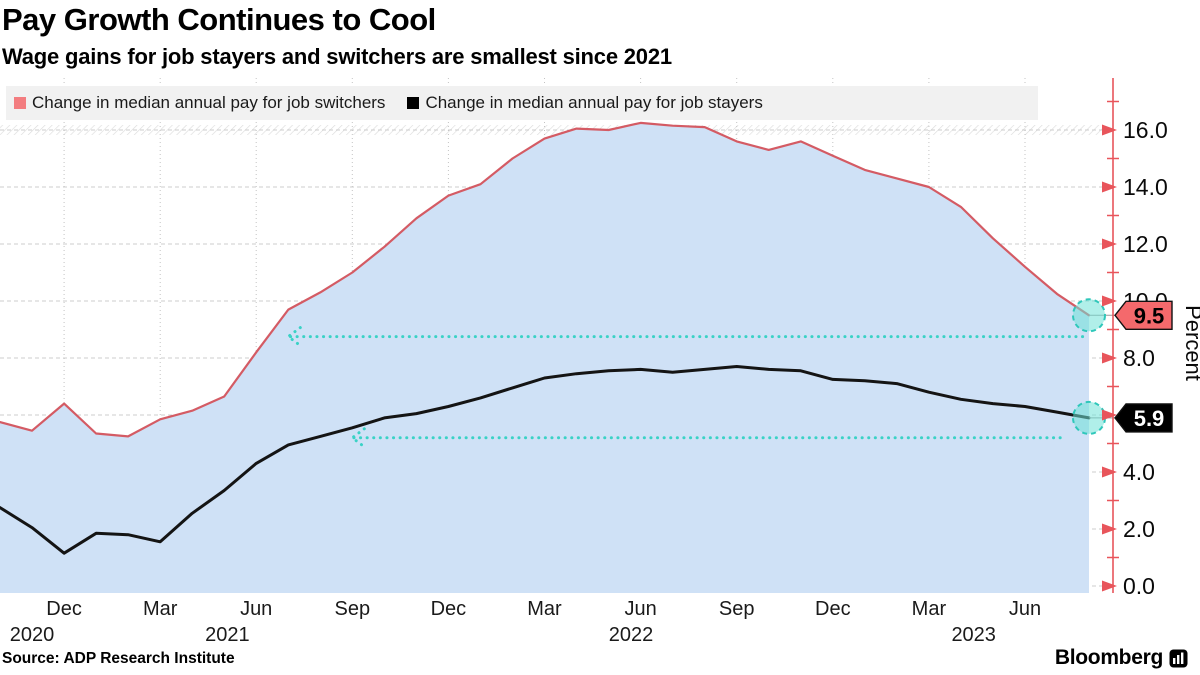  Describe the element at coordinates (1145, 130) in the screenshot. I see `y-tick-label: 16.0` at that location.